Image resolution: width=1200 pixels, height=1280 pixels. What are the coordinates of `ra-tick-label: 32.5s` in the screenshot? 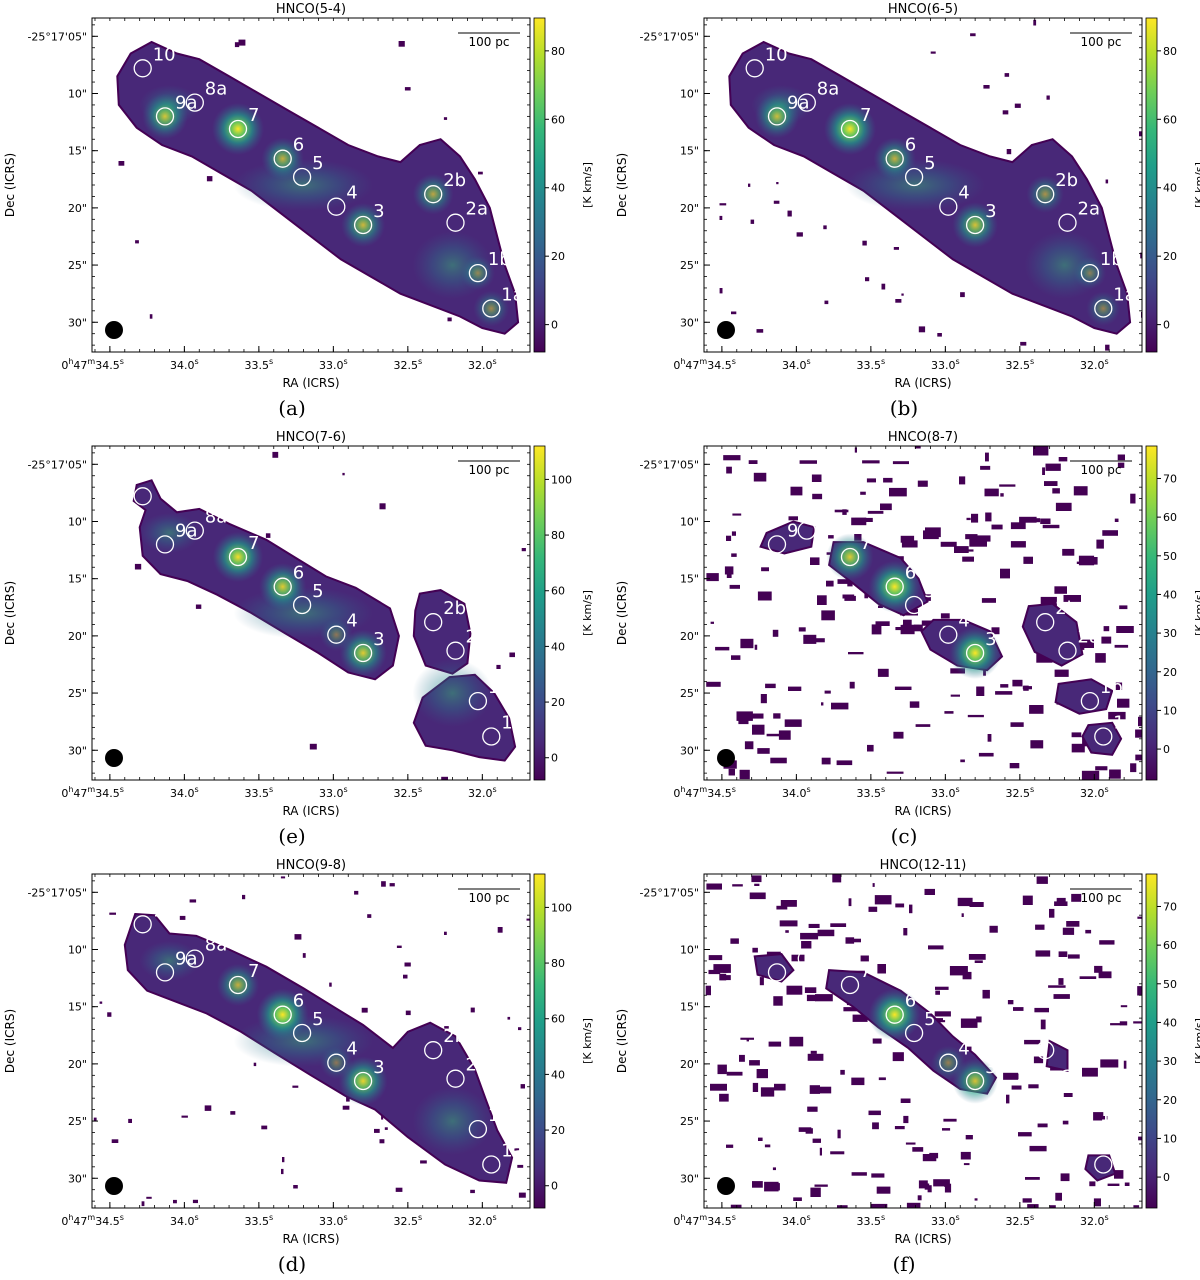 It's located at (1020, 1220).